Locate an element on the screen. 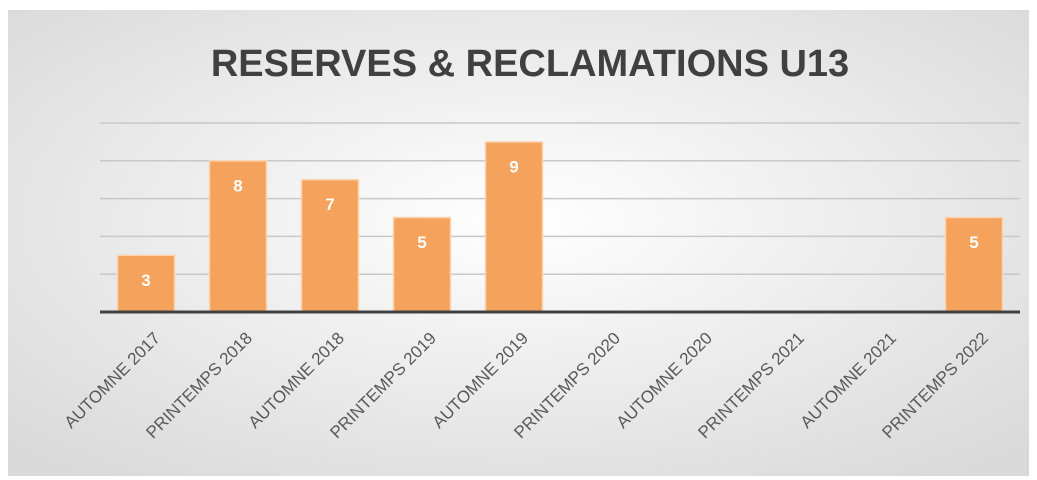  value-label: 3 is located at coordinates (145, 280).